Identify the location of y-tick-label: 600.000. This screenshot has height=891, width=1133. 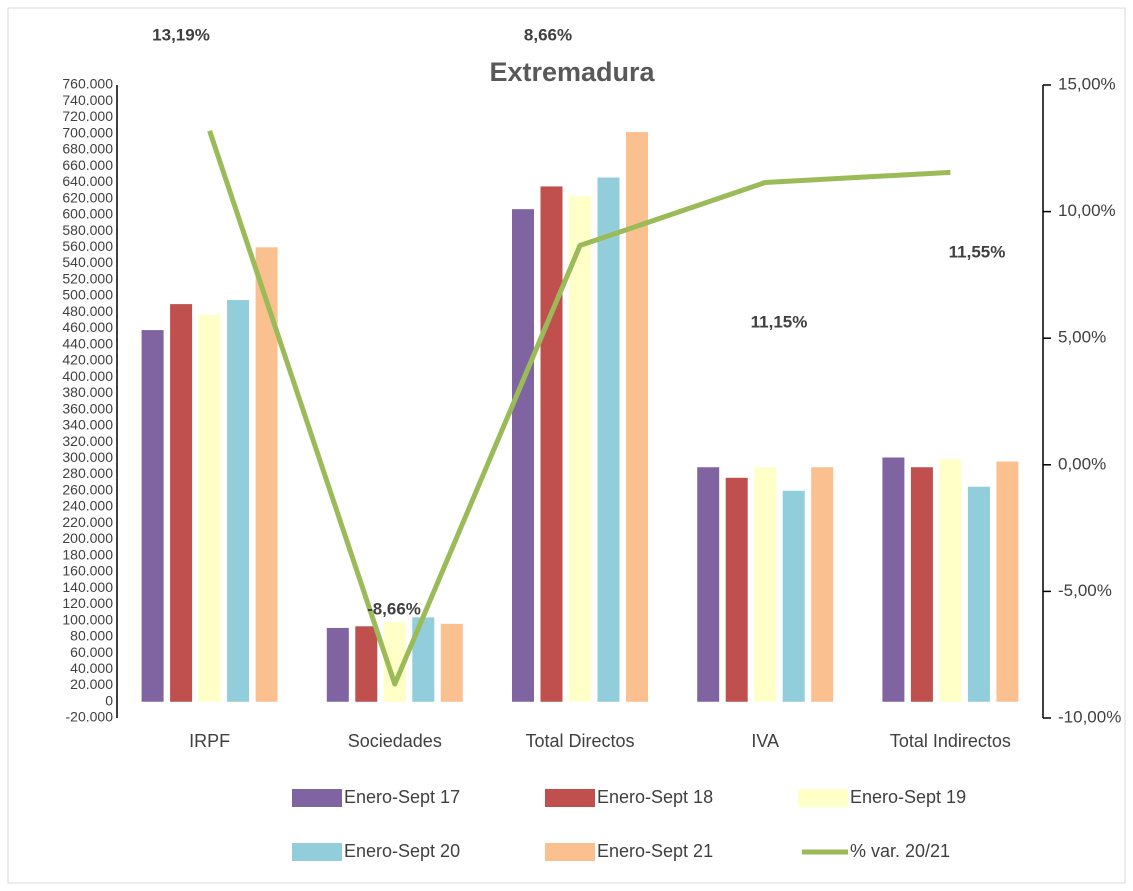
(87, 214).